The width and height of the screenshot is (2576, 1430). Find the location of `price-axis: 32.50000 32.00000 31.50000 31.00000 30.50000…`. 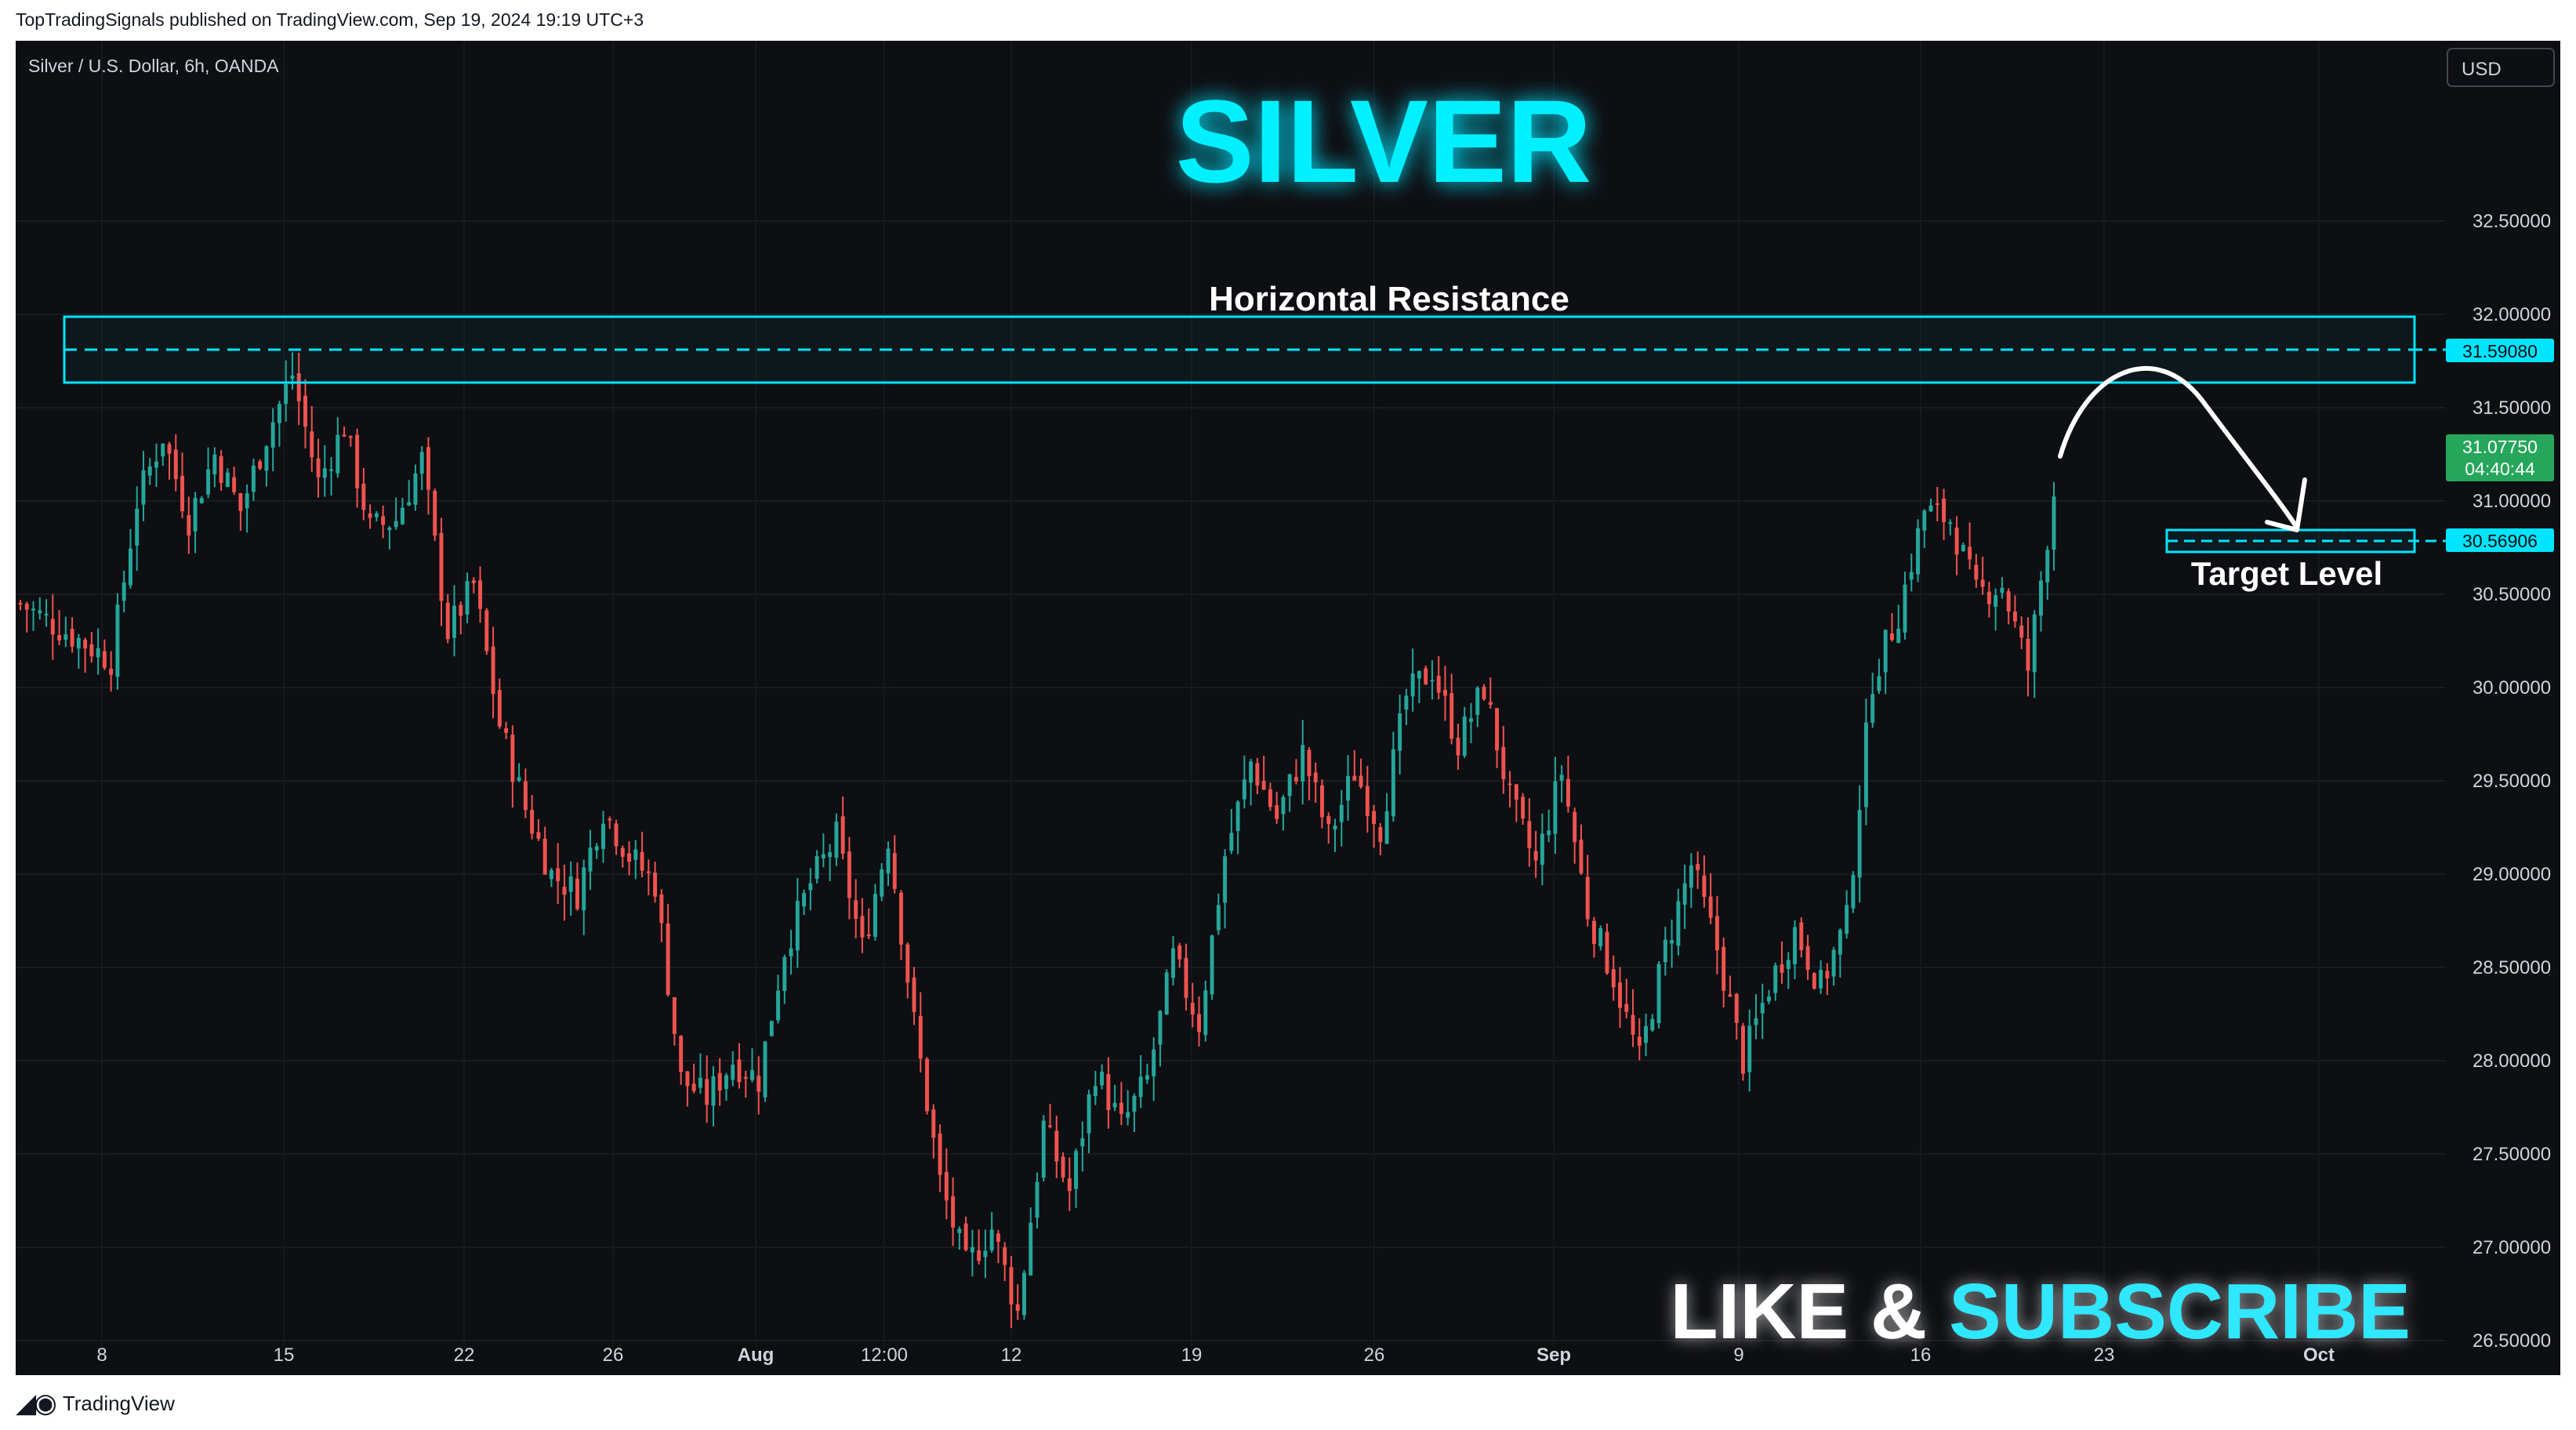

price-axis: 32.50000 32.00000 31.50000 31.00000 30.50000… is located at coordinates (2512, 781).